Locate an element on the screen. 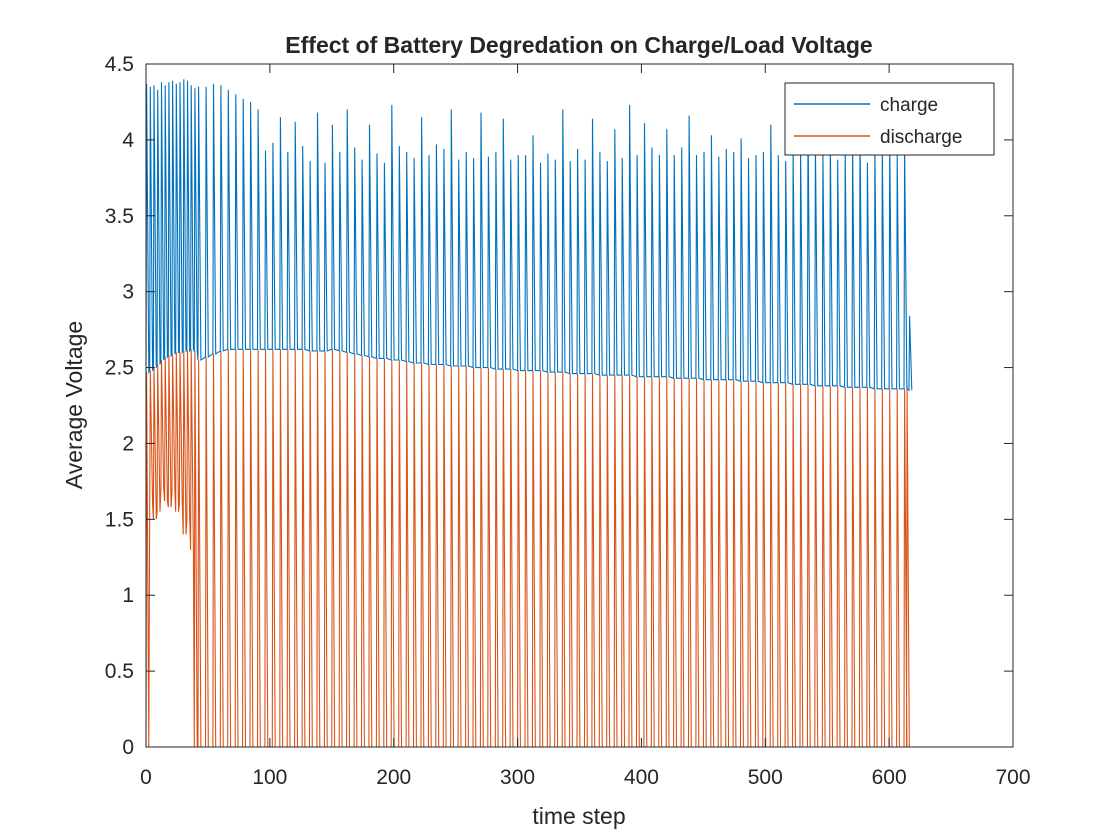  x-tick-label: 100 is located at coordinates (269, 777).